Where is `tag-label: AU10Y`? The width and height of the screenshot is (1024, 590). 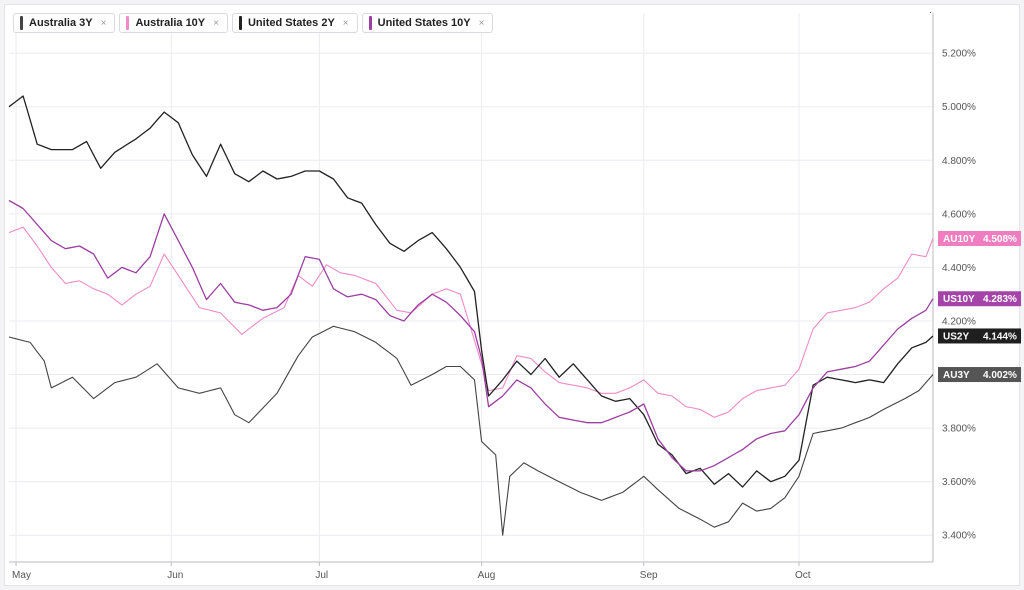
tag-label: AU10Y is located at coordinates (959, 239).